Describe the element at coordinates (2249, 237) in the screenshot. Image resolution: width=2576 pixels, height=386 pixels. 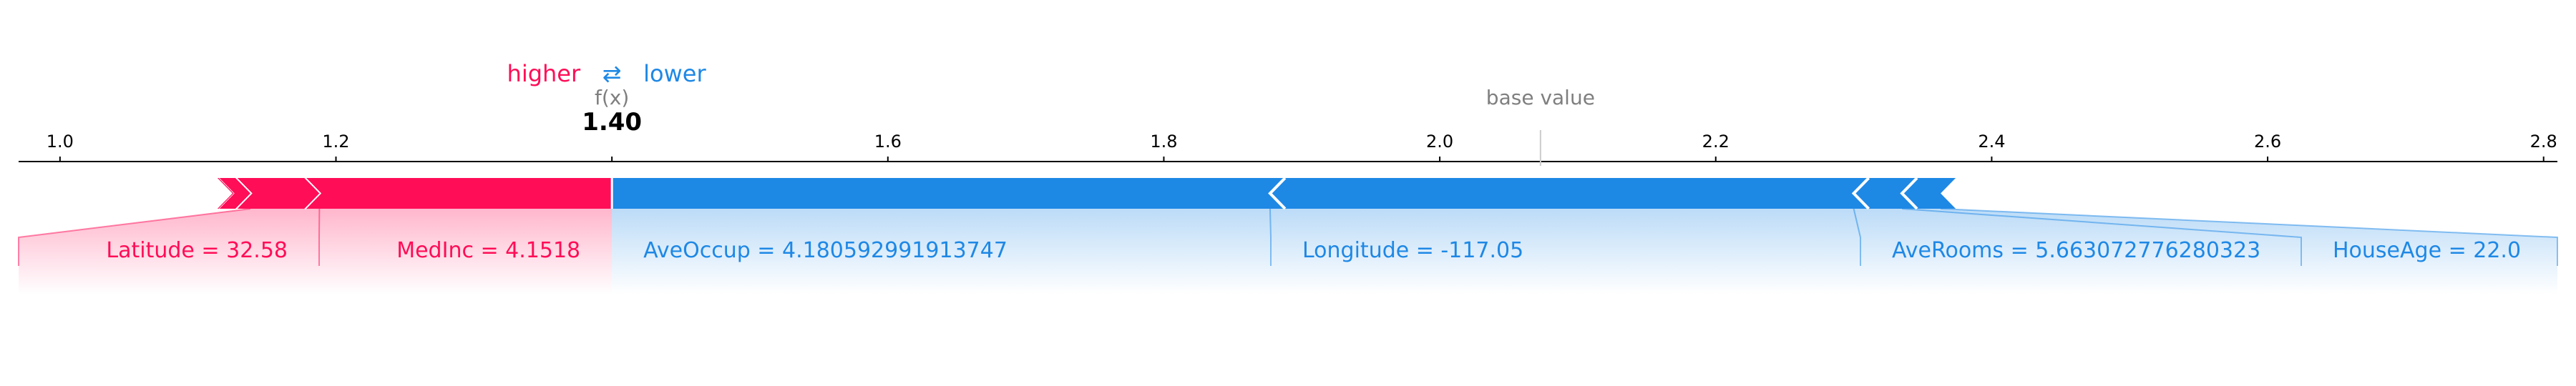
I see `negative-label-edge` at that location.